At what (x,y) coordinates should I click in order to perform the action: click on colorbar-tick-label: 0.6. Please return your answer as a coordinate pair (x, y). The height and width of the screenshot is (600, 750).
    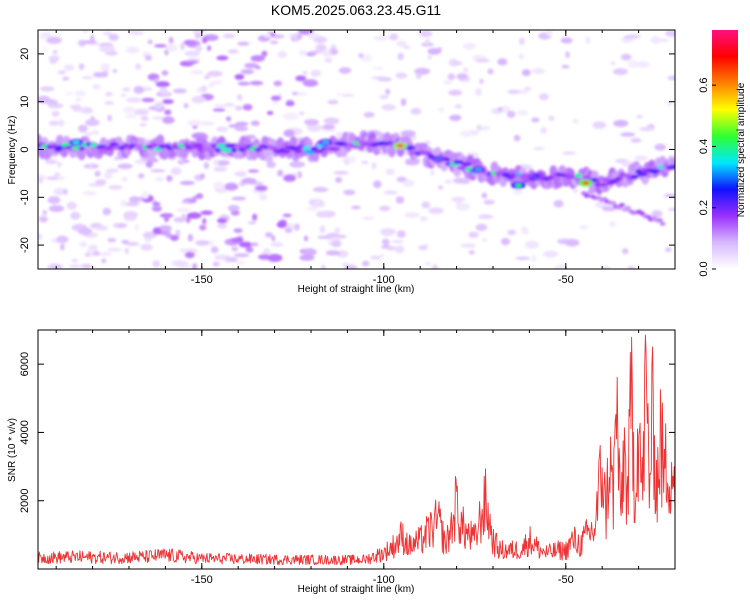
    Looking at the image, I should click on (704, 85).